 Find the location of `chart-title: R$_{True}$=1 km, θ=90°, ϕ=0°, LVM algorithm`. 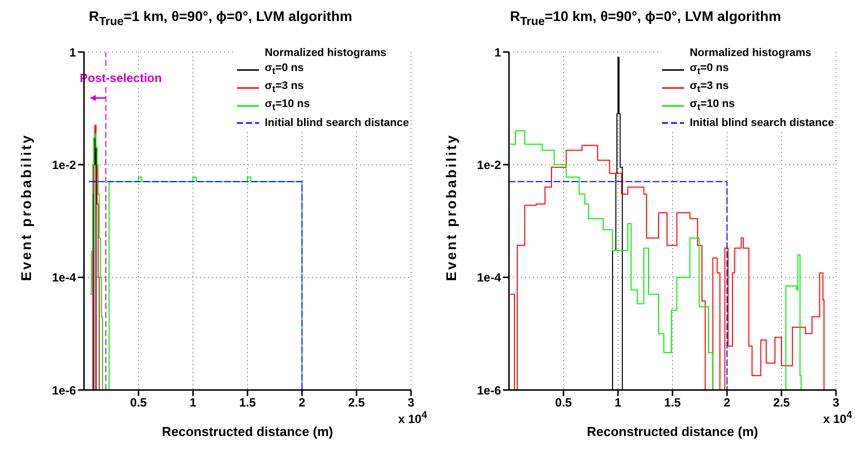

chart-title: R$_{True}$=1 km, θ=90°, ϕ=0°, LVM algorithm is located at coordinates (220, 18).